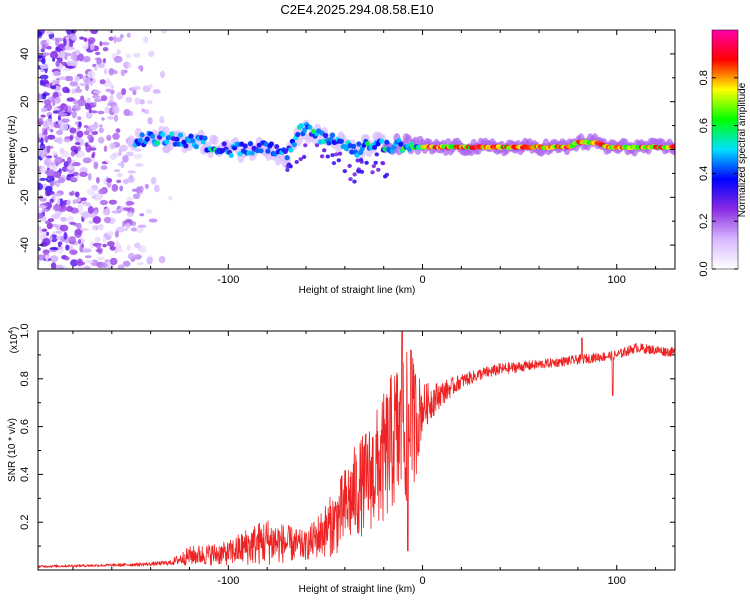 The height and width of the screenshot is (600, 750). I want to click on svg-text: (x104), so click(14, 340).